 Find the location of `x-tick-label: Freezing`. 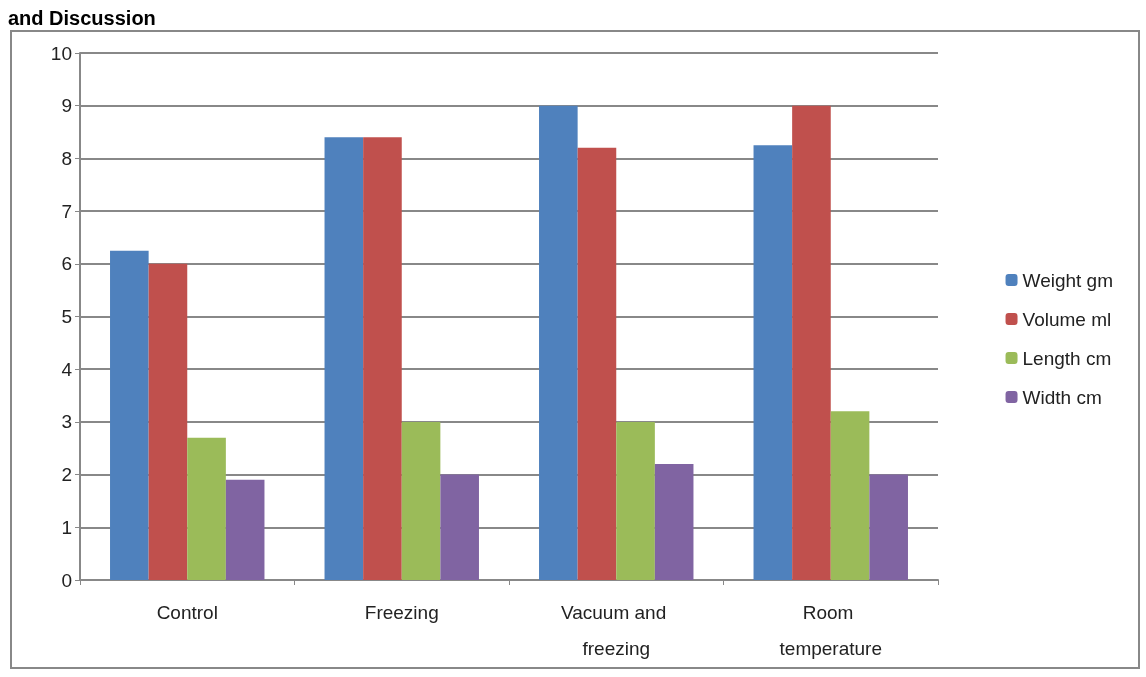

x-tick-label: Freezing is located at coordinates (401, 612).